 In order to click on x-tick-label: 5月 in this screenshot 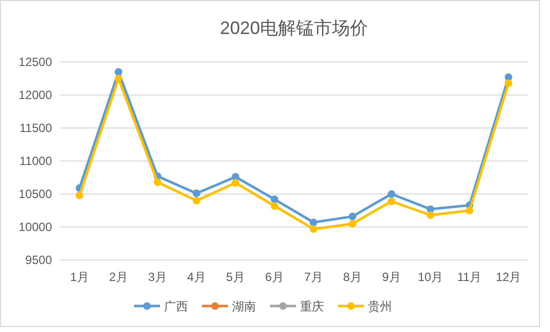, I will do `click(235, 277)`.